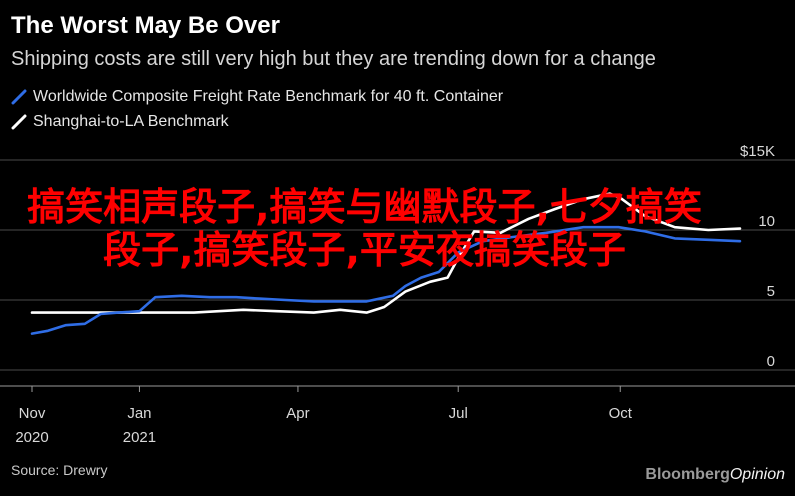  Describe the element at coordinates (621, 413) in the screenshot. I see `x-tick-label-oct: Oct` at that location.